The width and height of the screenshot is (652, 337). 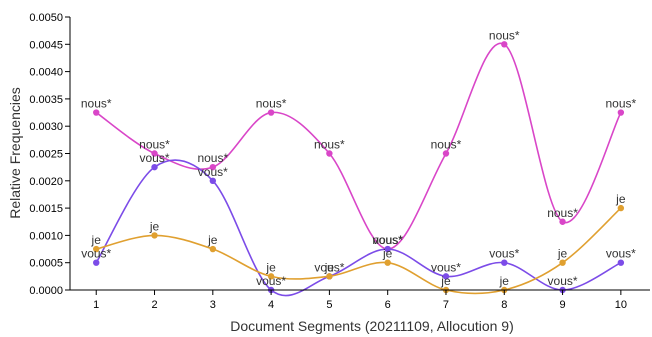 I want to click on x-tick-label: 3, so click(x=213, y=305).